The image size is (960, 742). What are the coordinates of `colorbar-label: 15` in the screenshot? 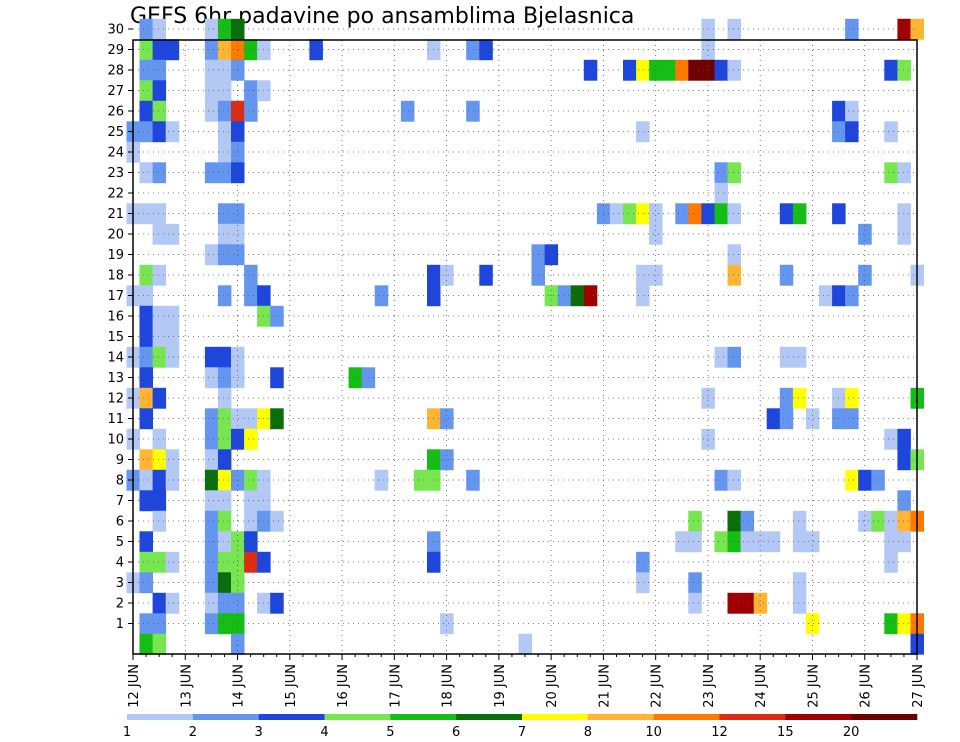 It's located at (785, 732).